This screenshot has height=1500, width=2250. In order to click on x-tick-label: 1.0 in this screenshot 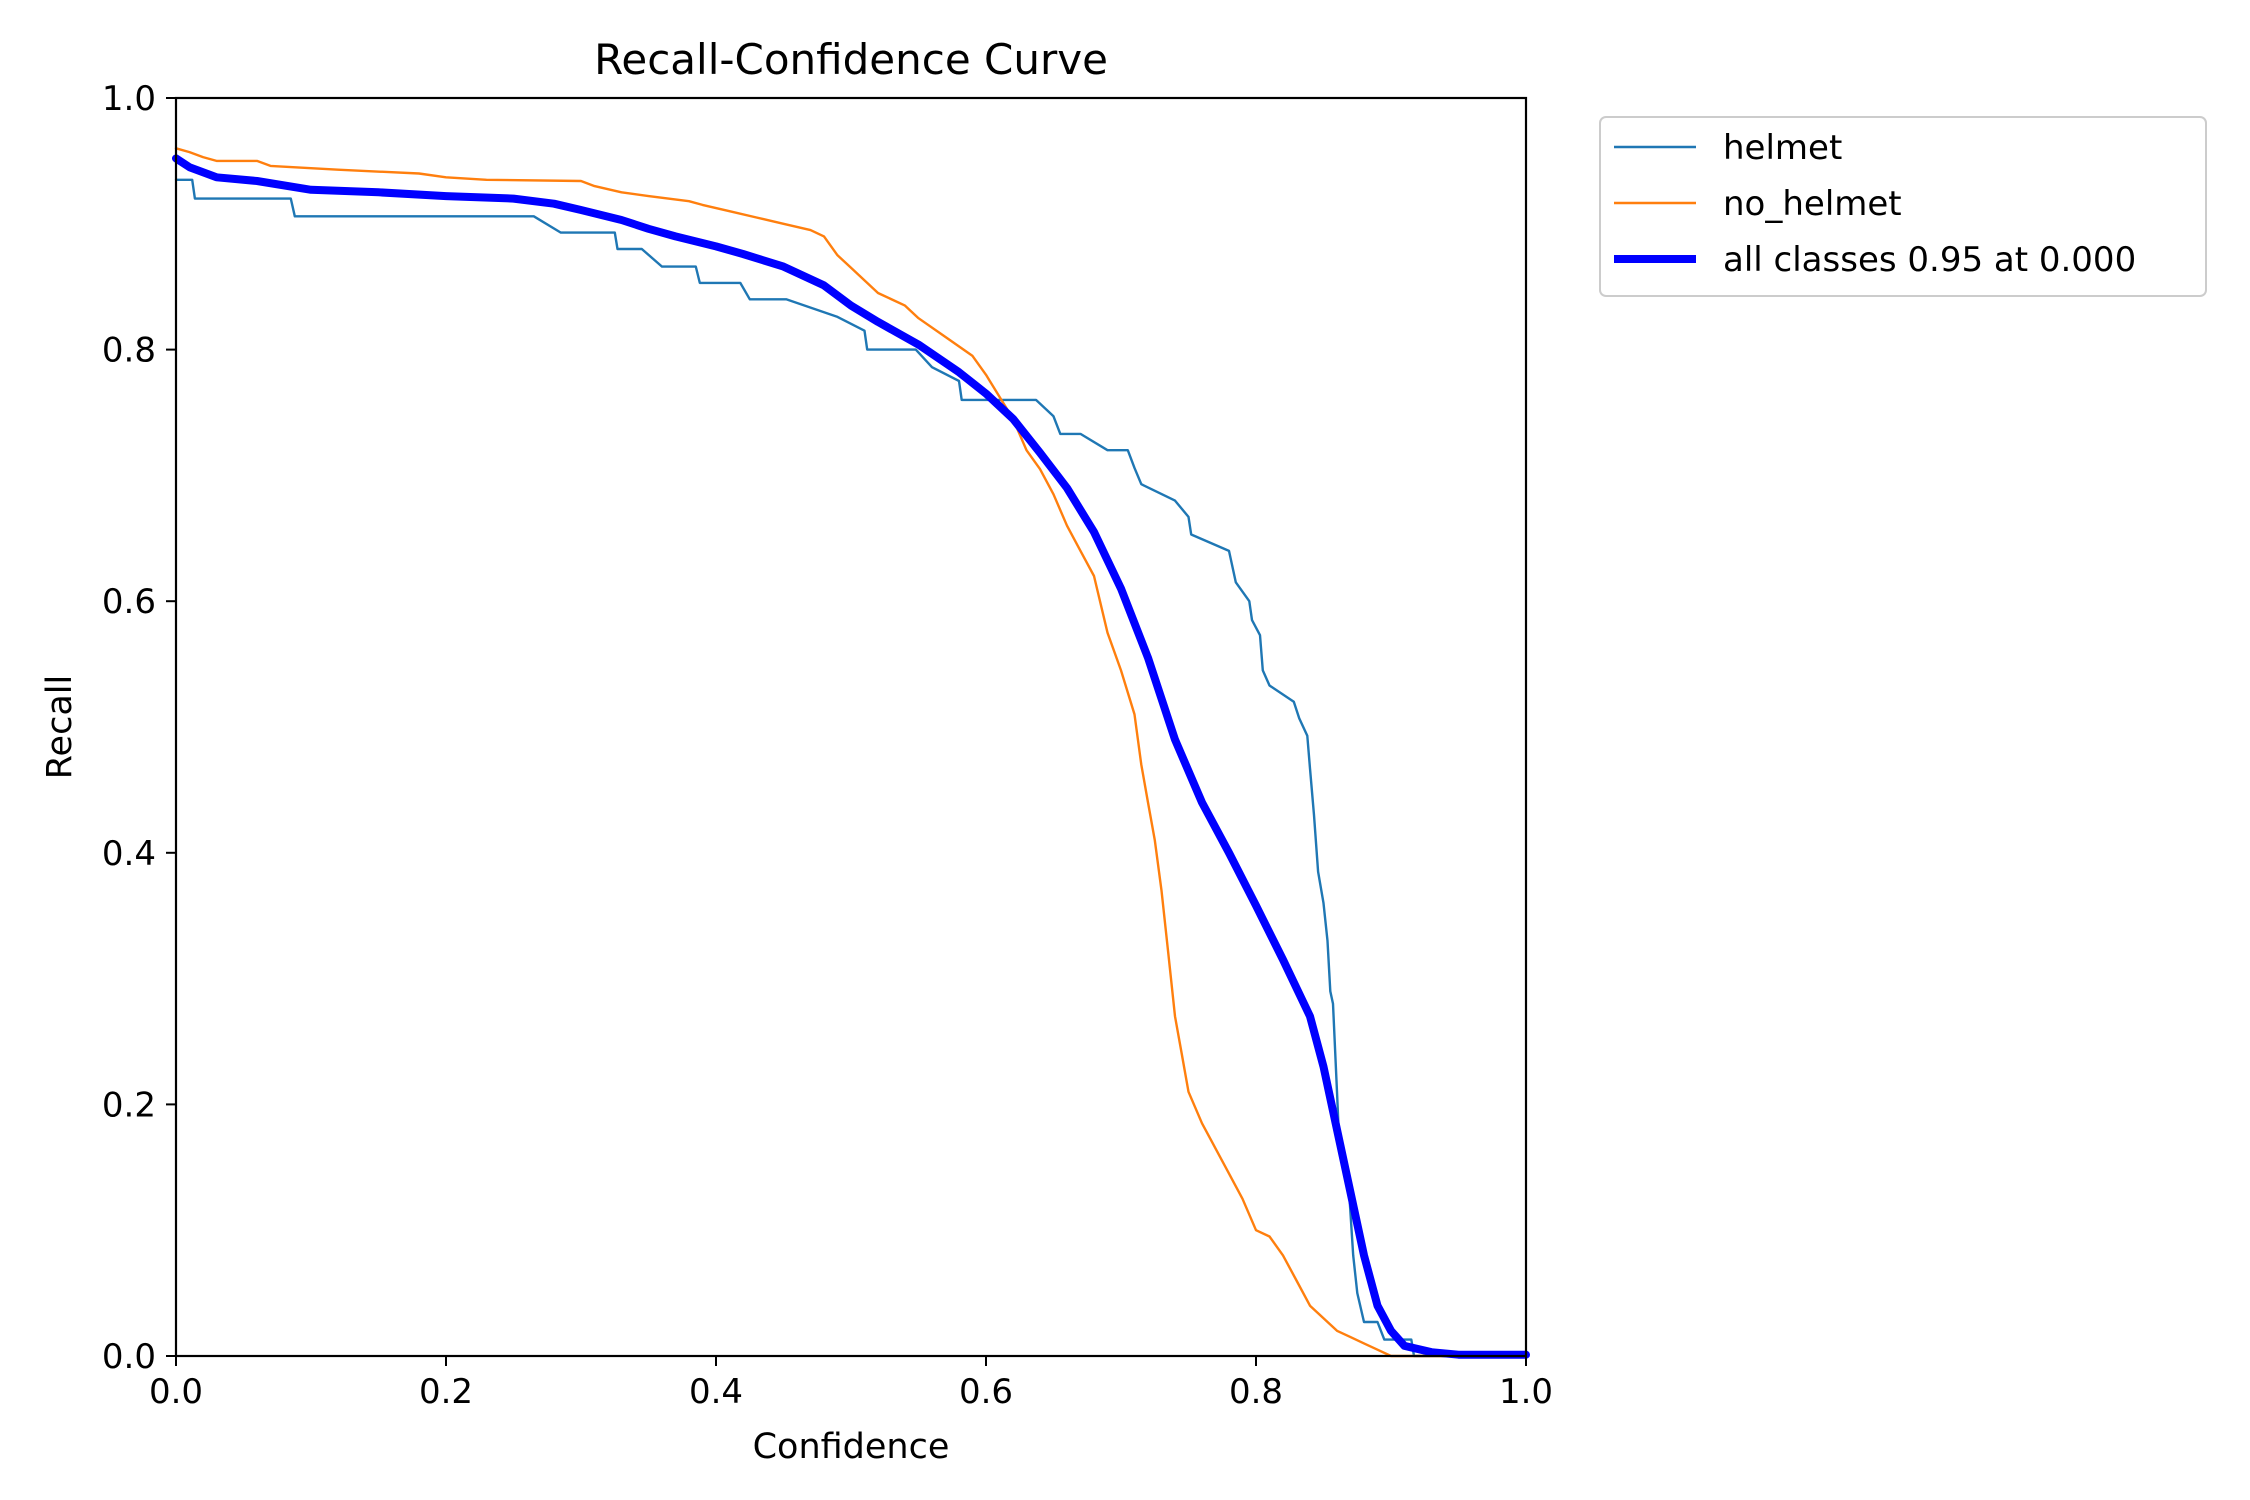, I will do `click(1526, 1392)`.